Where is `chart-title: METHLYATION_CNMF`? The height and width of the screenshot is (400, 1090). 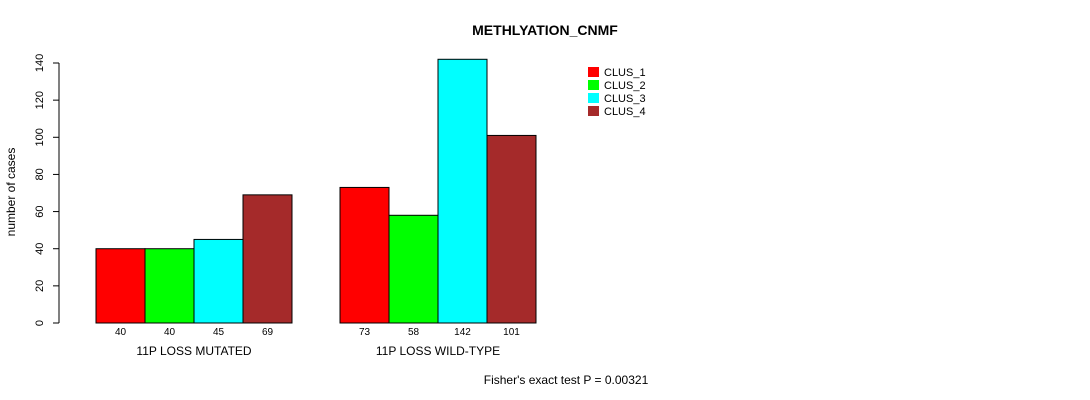
chart-title: METHLYATION_CNMF is located at coordinates (545, 30).